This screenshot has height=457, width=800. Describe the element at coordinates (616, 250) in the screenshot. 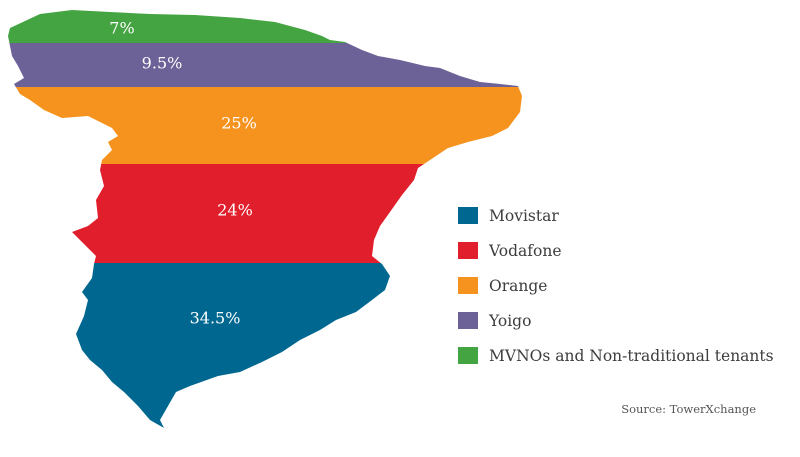

I see `legend-item-vodafone: Vodafone` at that location.